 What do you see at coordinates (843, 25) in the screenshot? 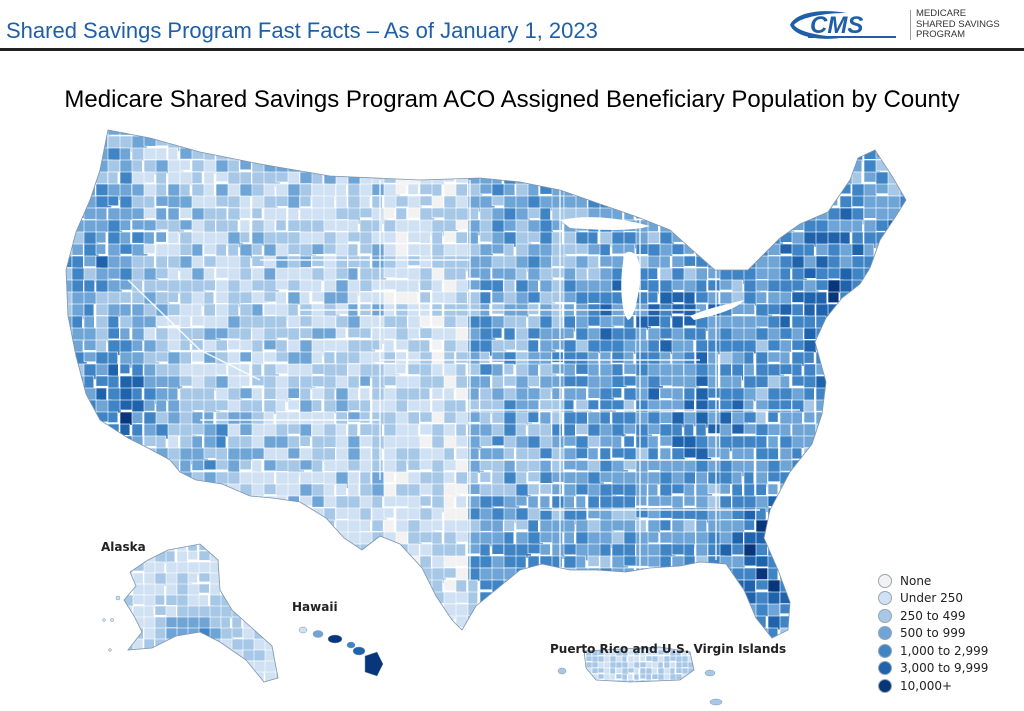
I see `cms-logo-icon: CMS` at bounding box center [843, 25].